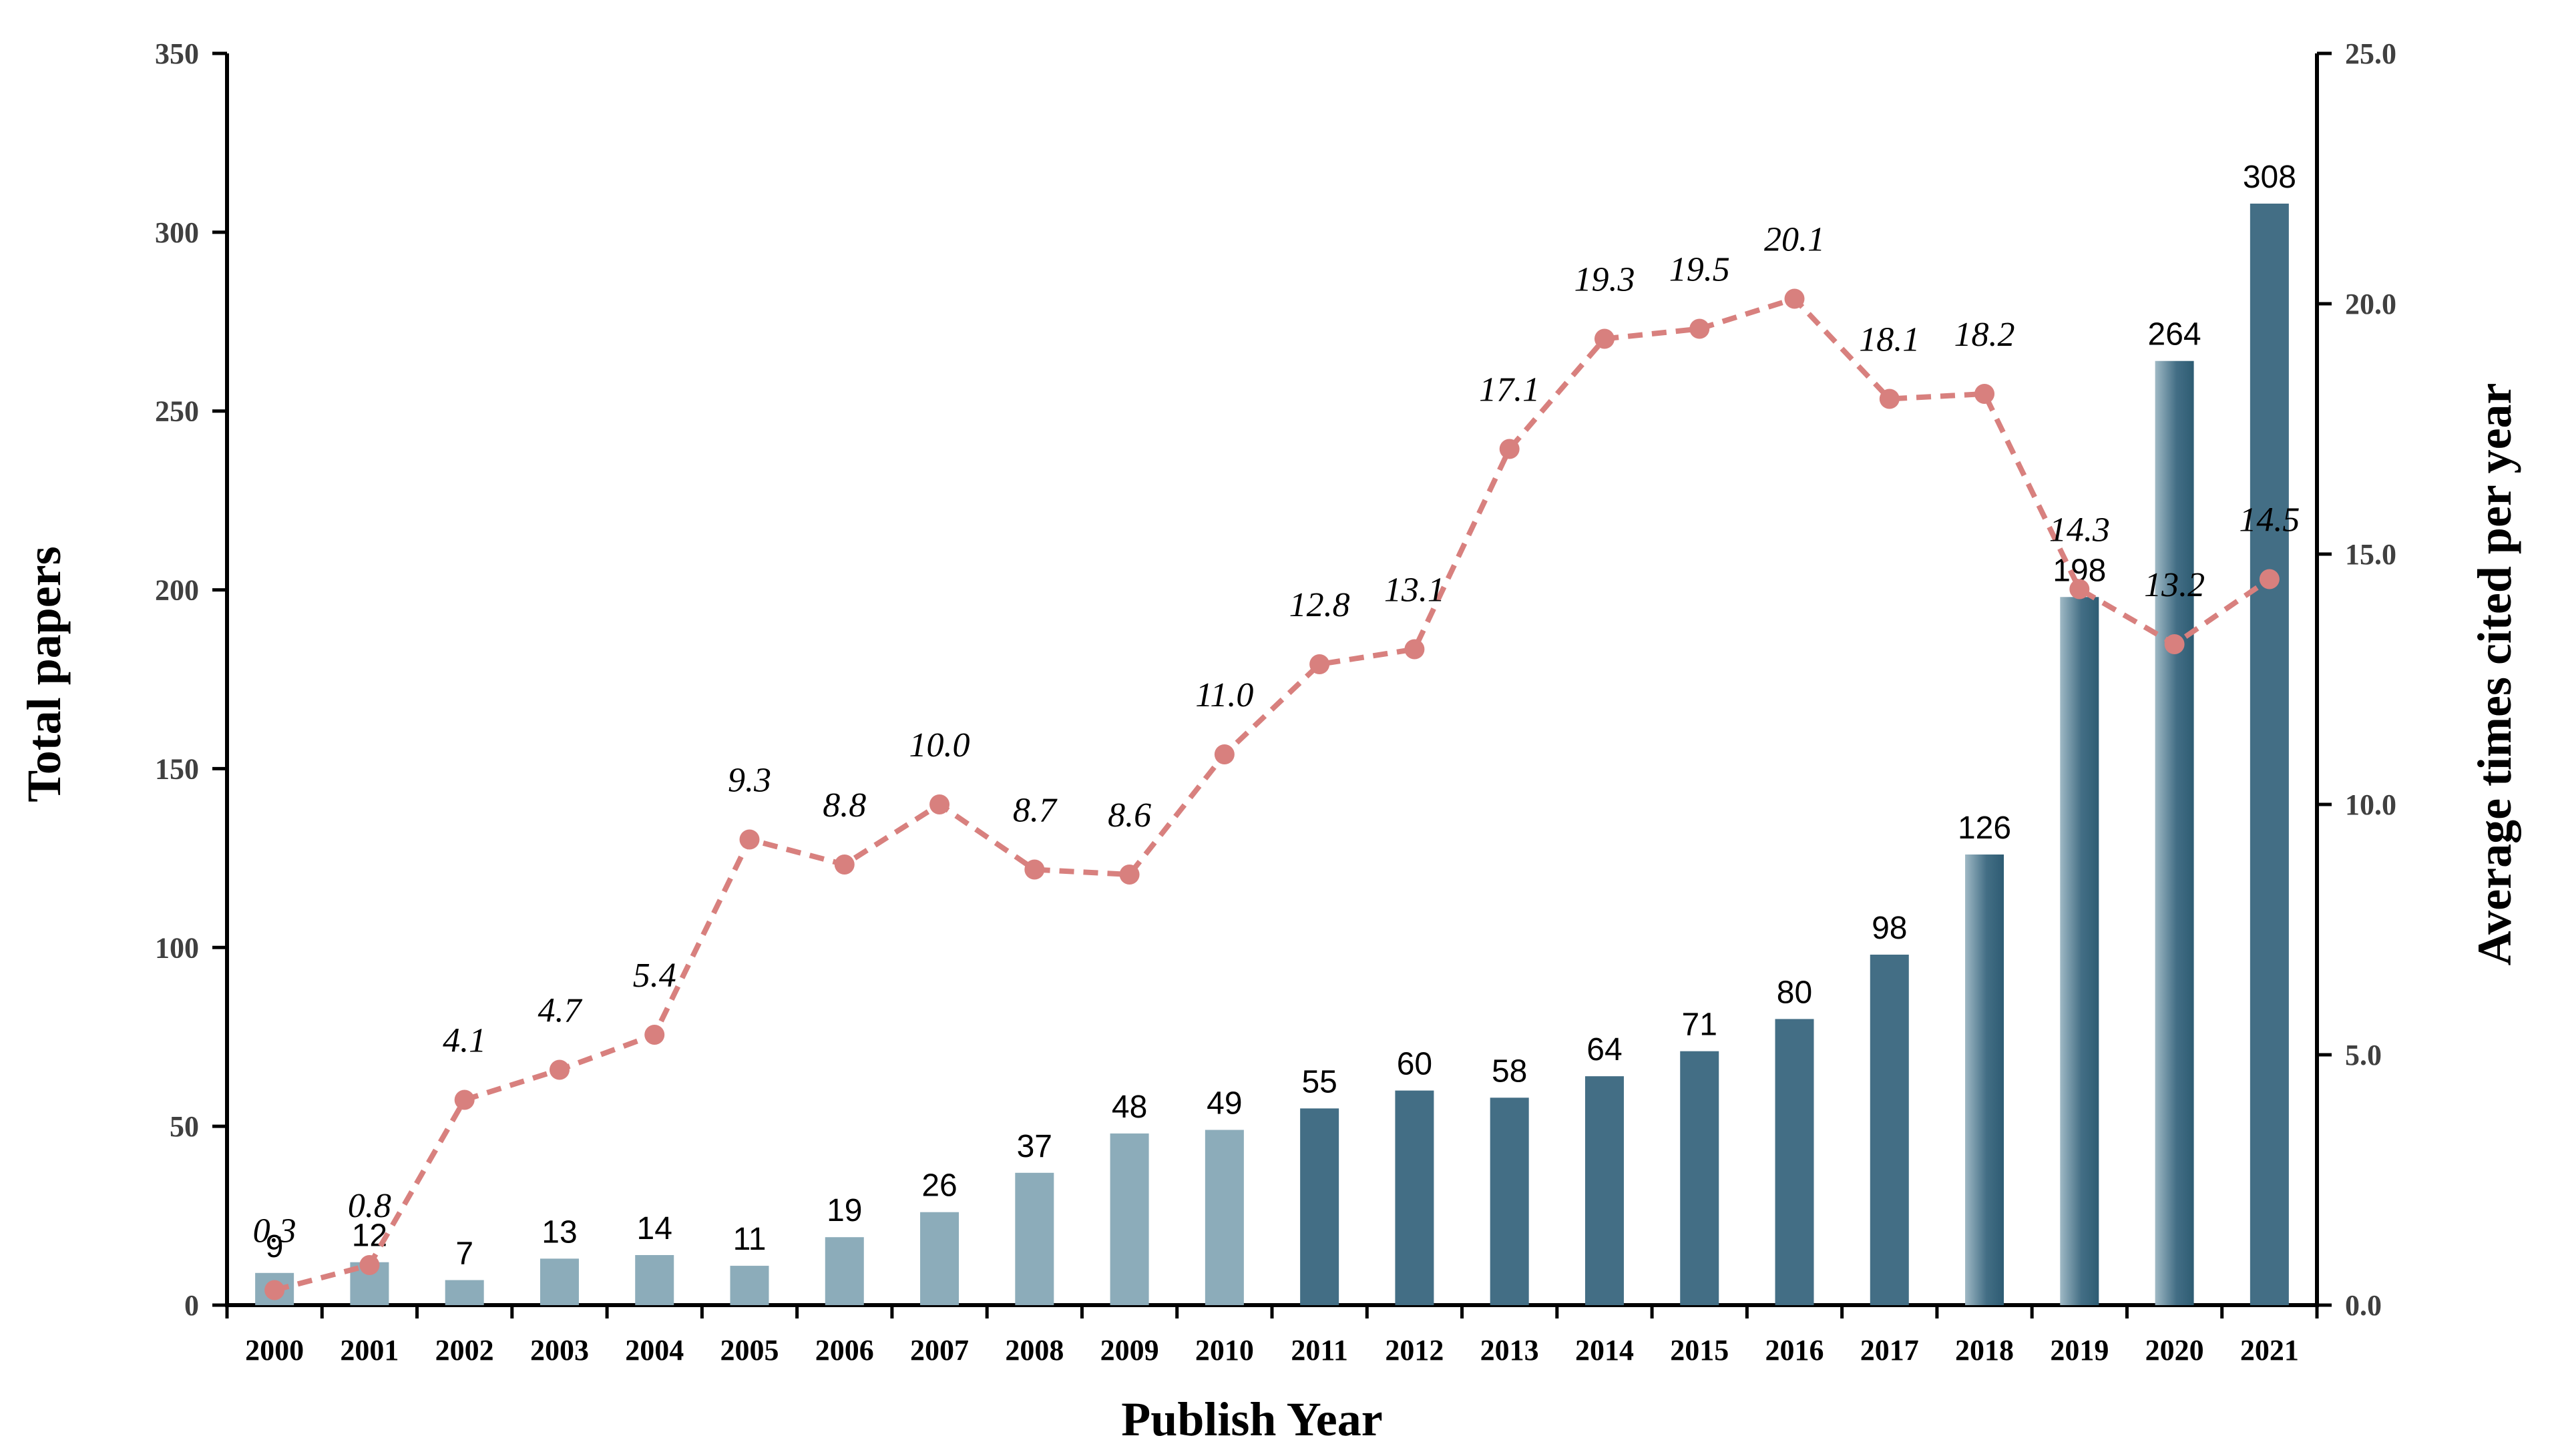 The height and width of the screenshot is (1456, 2552). What do you see at coordinates (1700, 1350) in the screenshot?
I see `x-tick-label: 2015` at bounding box center [1700, 1350].